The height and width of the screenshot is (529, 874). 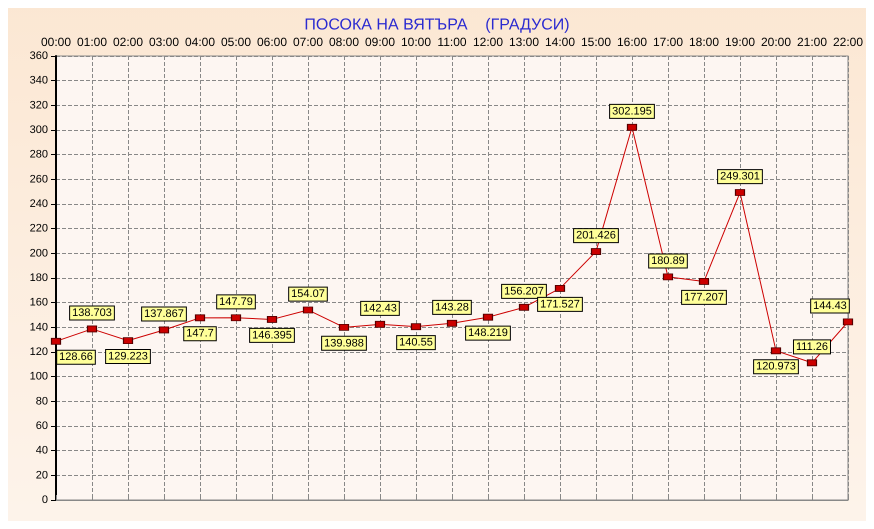 What do you see at coordinates (39, 278) in the screenshot?
I see `y-tick-label: 180` at bounding box center [39, 278].